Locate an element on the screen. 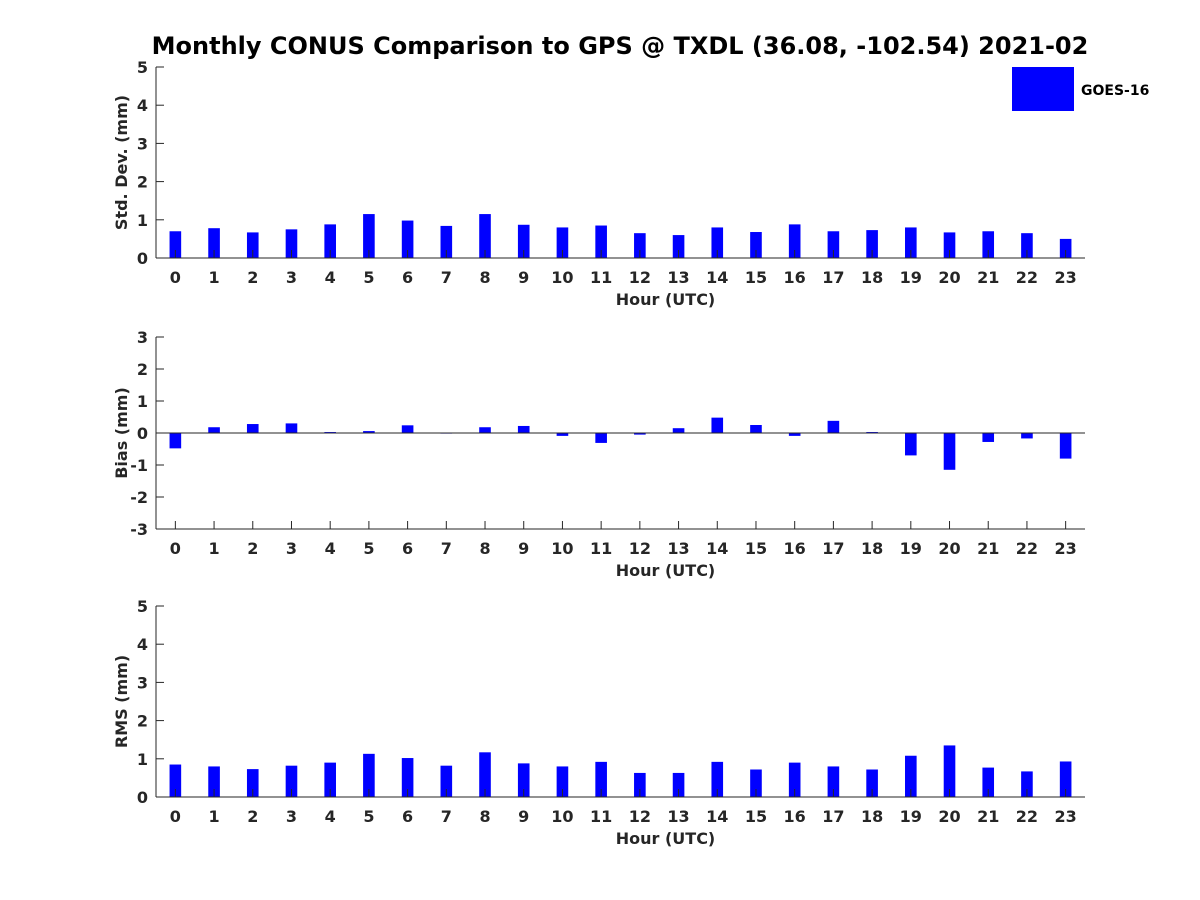  bias-xtick-label: 18 is located at coordinates (872, 548).